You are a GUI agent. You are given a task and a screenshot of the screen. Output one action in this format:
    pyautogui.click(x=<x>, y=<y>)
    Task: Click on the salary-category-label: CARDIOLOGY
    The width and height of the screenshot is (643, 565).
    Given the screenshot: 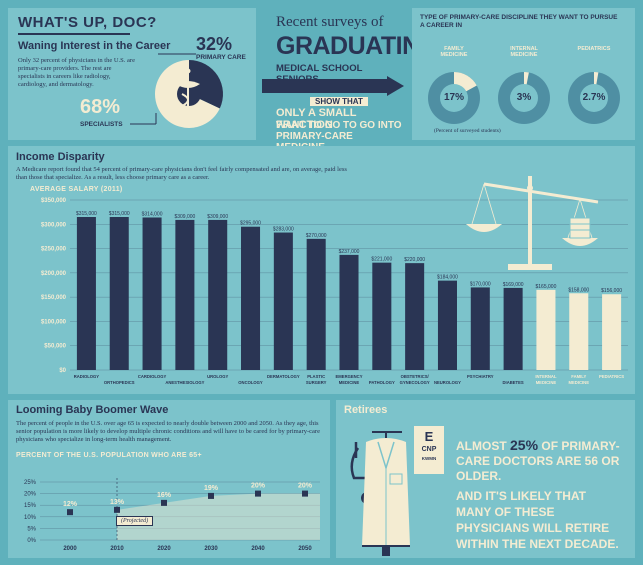 What is the action you would take?
    pyautogui.click(x=152, y=376)
    